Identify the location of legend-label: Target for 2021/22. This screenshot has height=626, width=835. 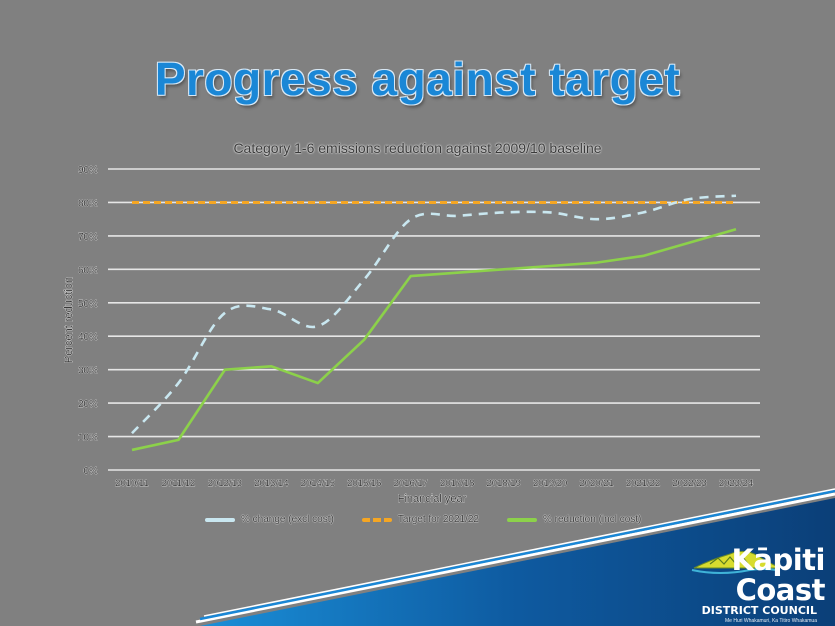
(438, 519).